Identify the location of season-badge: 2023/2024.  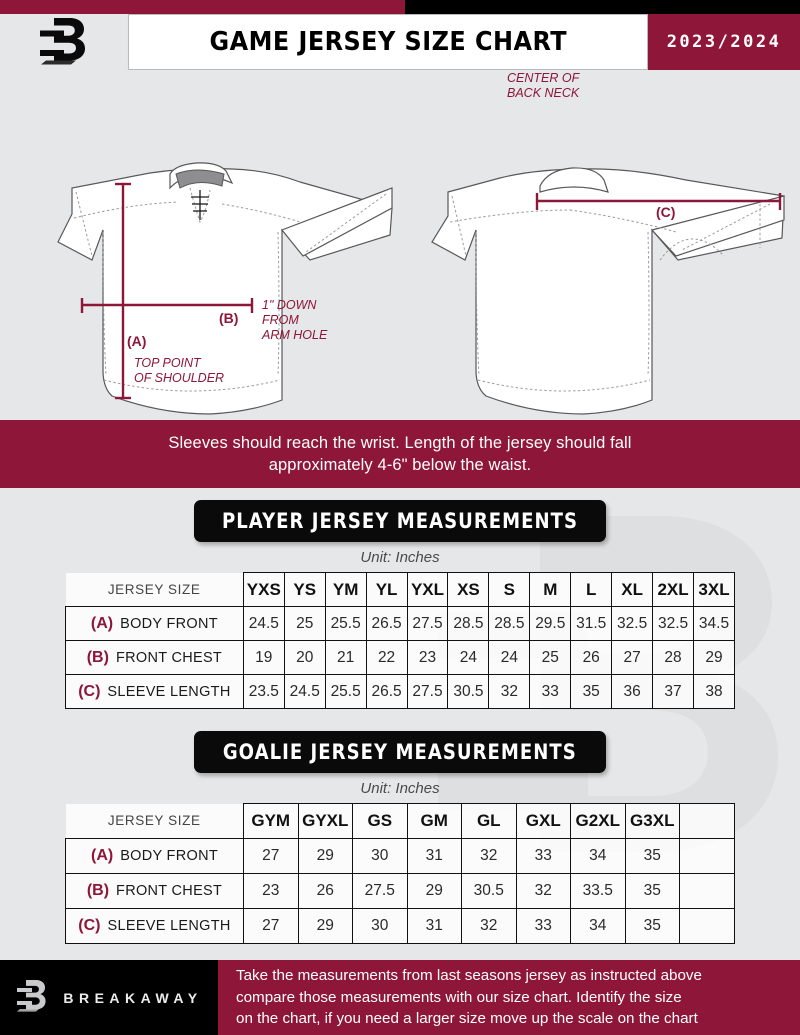
(724, 42).